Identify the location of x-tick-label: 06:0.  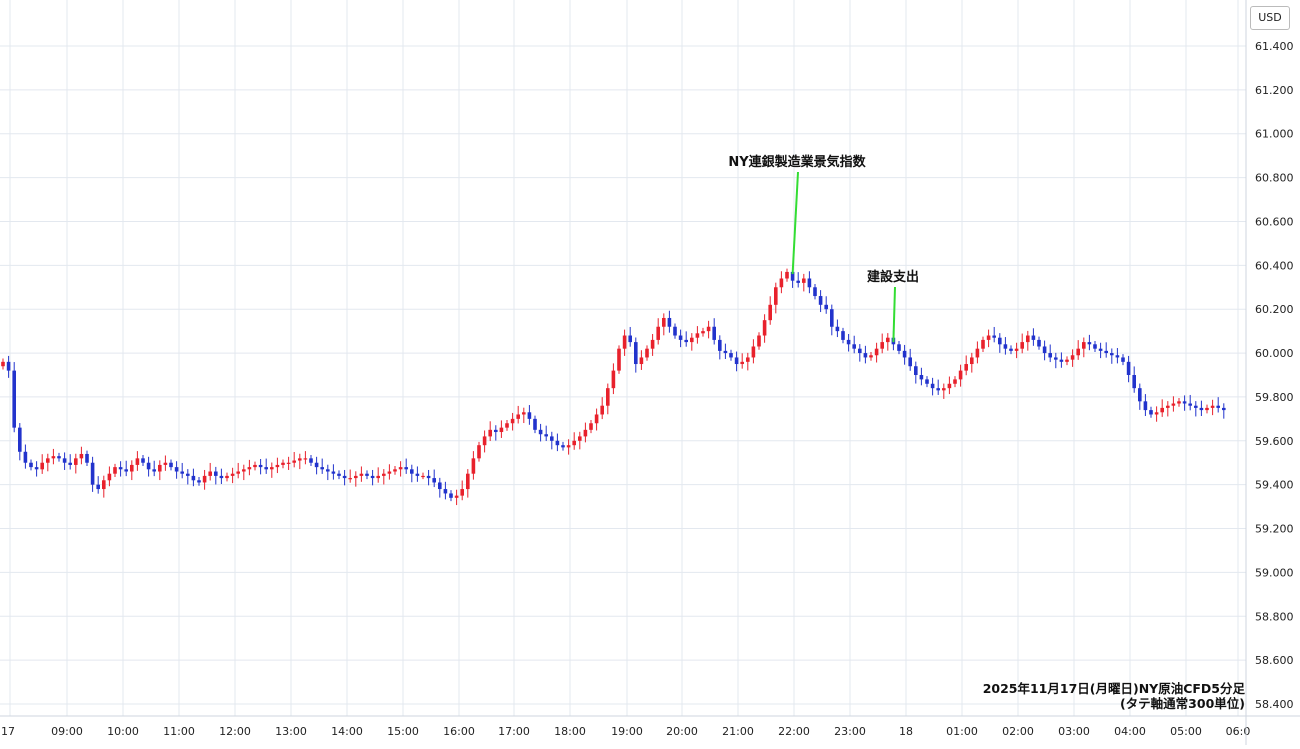
(1238, 731).